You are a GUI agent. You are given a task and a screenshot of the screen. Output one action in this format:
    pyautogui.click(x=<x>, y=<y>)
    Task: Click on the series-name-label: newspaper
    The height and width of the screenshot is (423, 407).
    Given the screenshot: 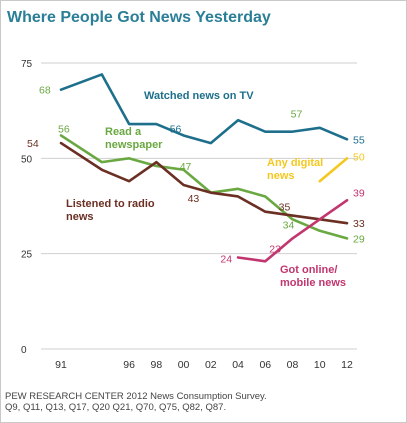 What is the action you would take?
    pyautogui.click(x=134, y=145)
    